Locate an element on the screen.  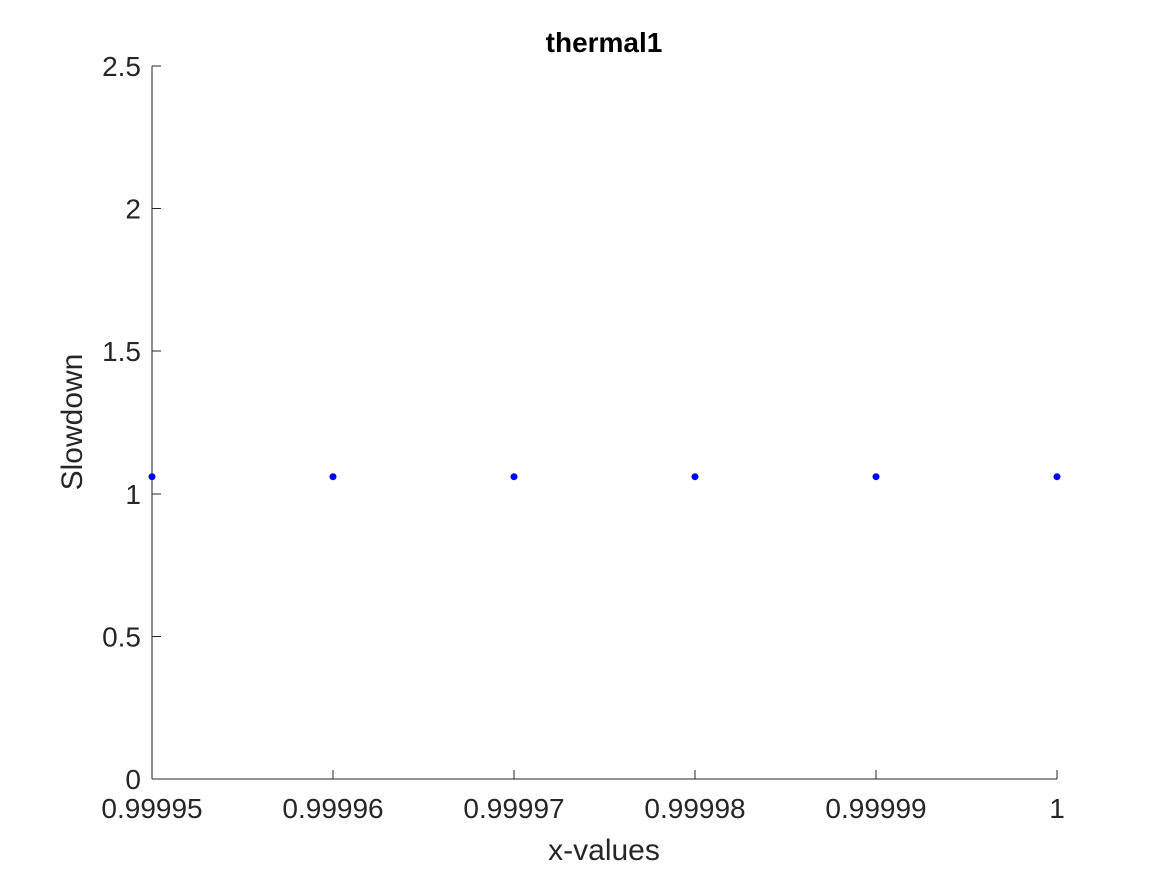
y-tick-label: 0 is located at coordinates (133, 779).